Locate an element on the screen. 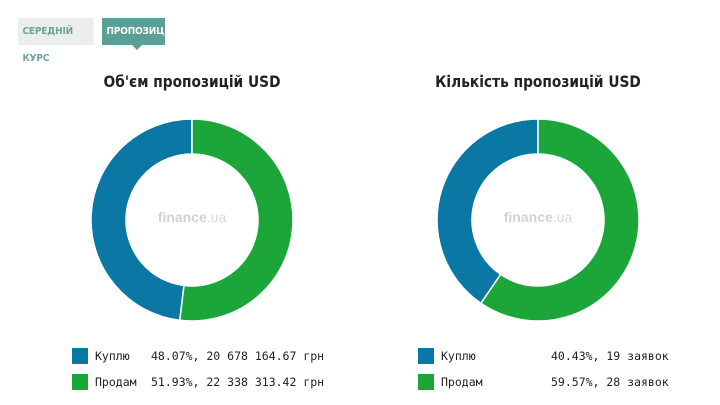 The width and height of the screenshot is (720, 405). legend-item-buy: Куплю 40.43%, 19 заявок is located at coordinates (558, 356).